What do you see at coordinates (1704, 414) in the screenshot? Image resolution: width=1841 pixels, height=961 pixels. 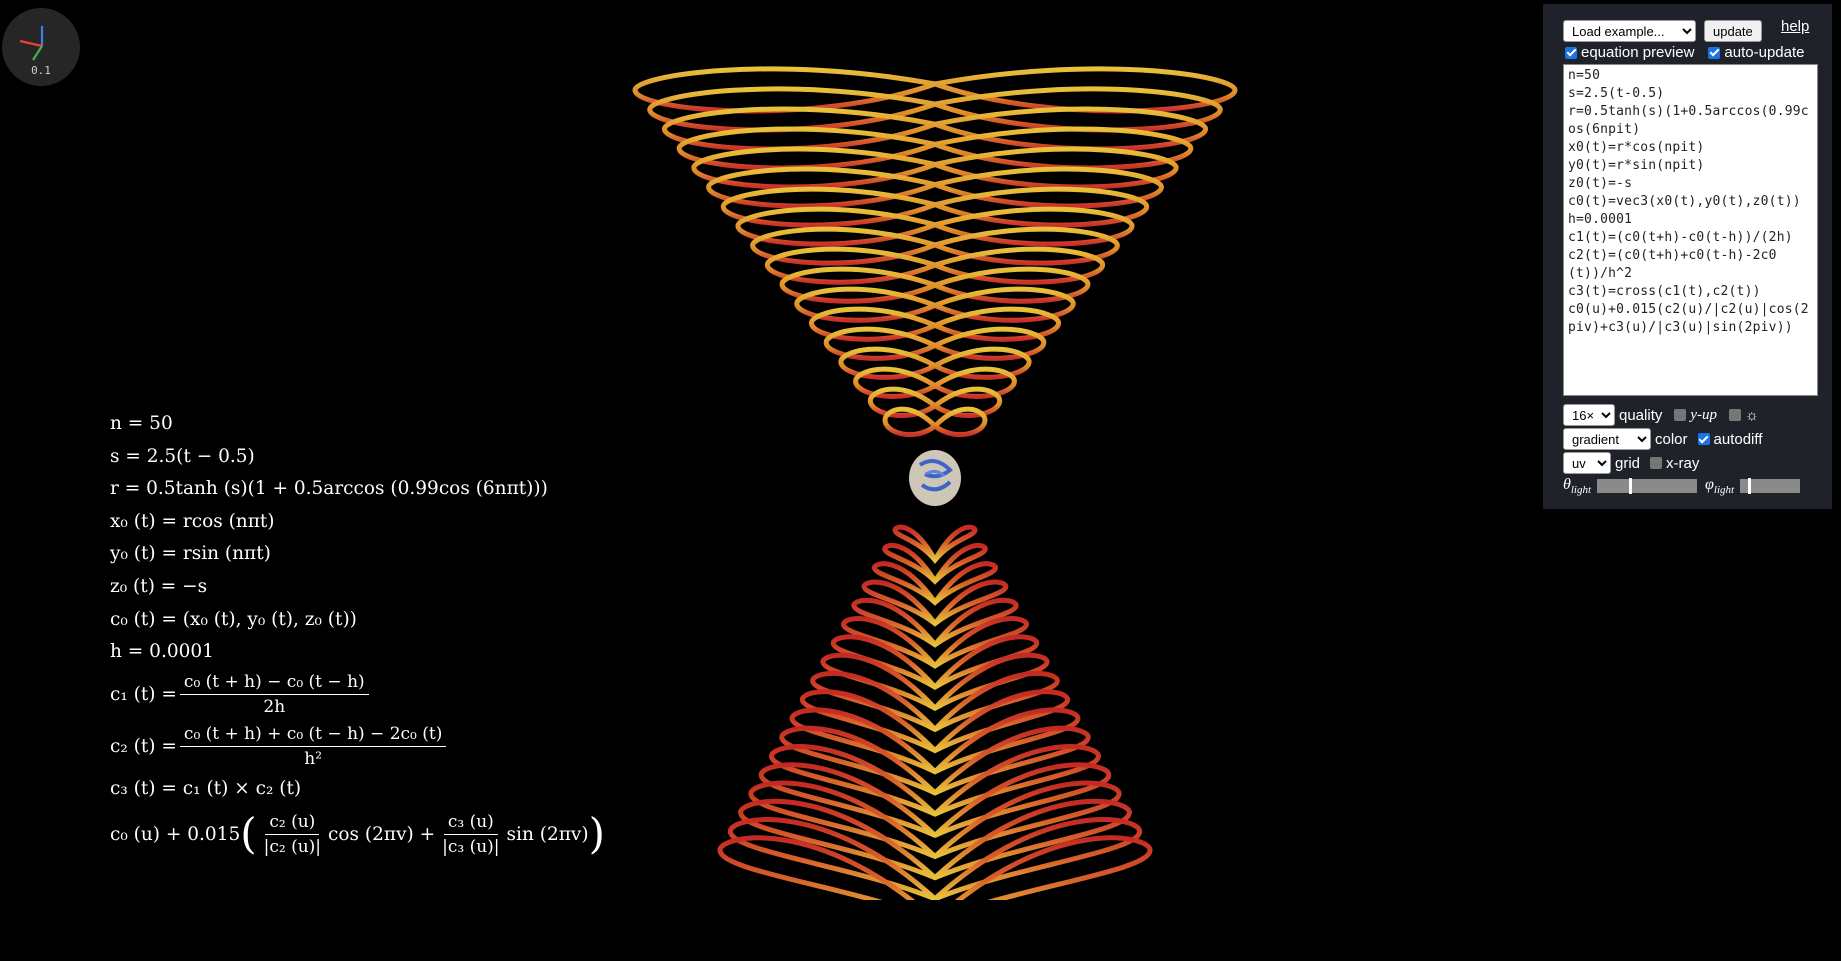 I see `y-up-label: y-up` at bounding box center [1704, 414].